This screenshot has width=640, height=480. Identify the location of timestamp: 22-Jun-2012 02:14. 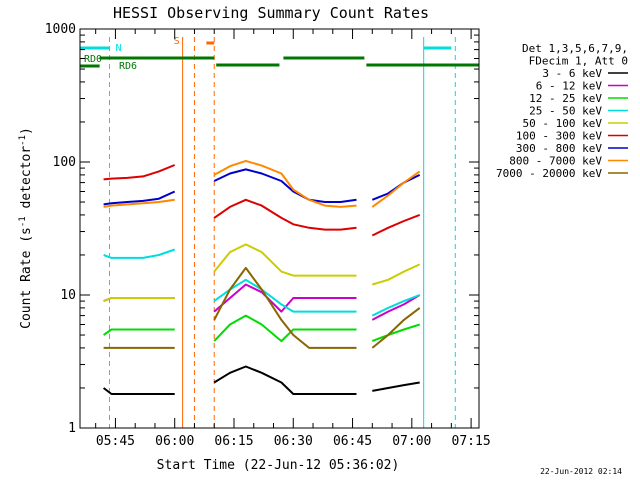
(581, 471).